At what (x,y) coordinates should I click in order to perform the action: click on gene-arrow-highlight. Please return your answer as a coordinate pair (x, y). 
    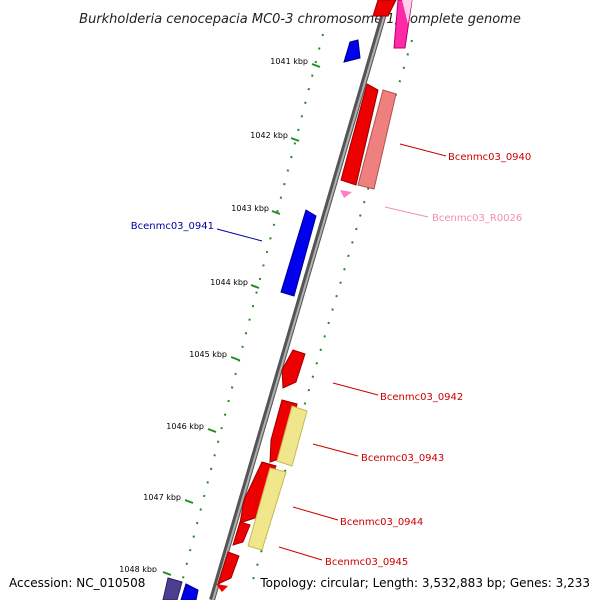
    Looking at the image, I should click on (407, 12).